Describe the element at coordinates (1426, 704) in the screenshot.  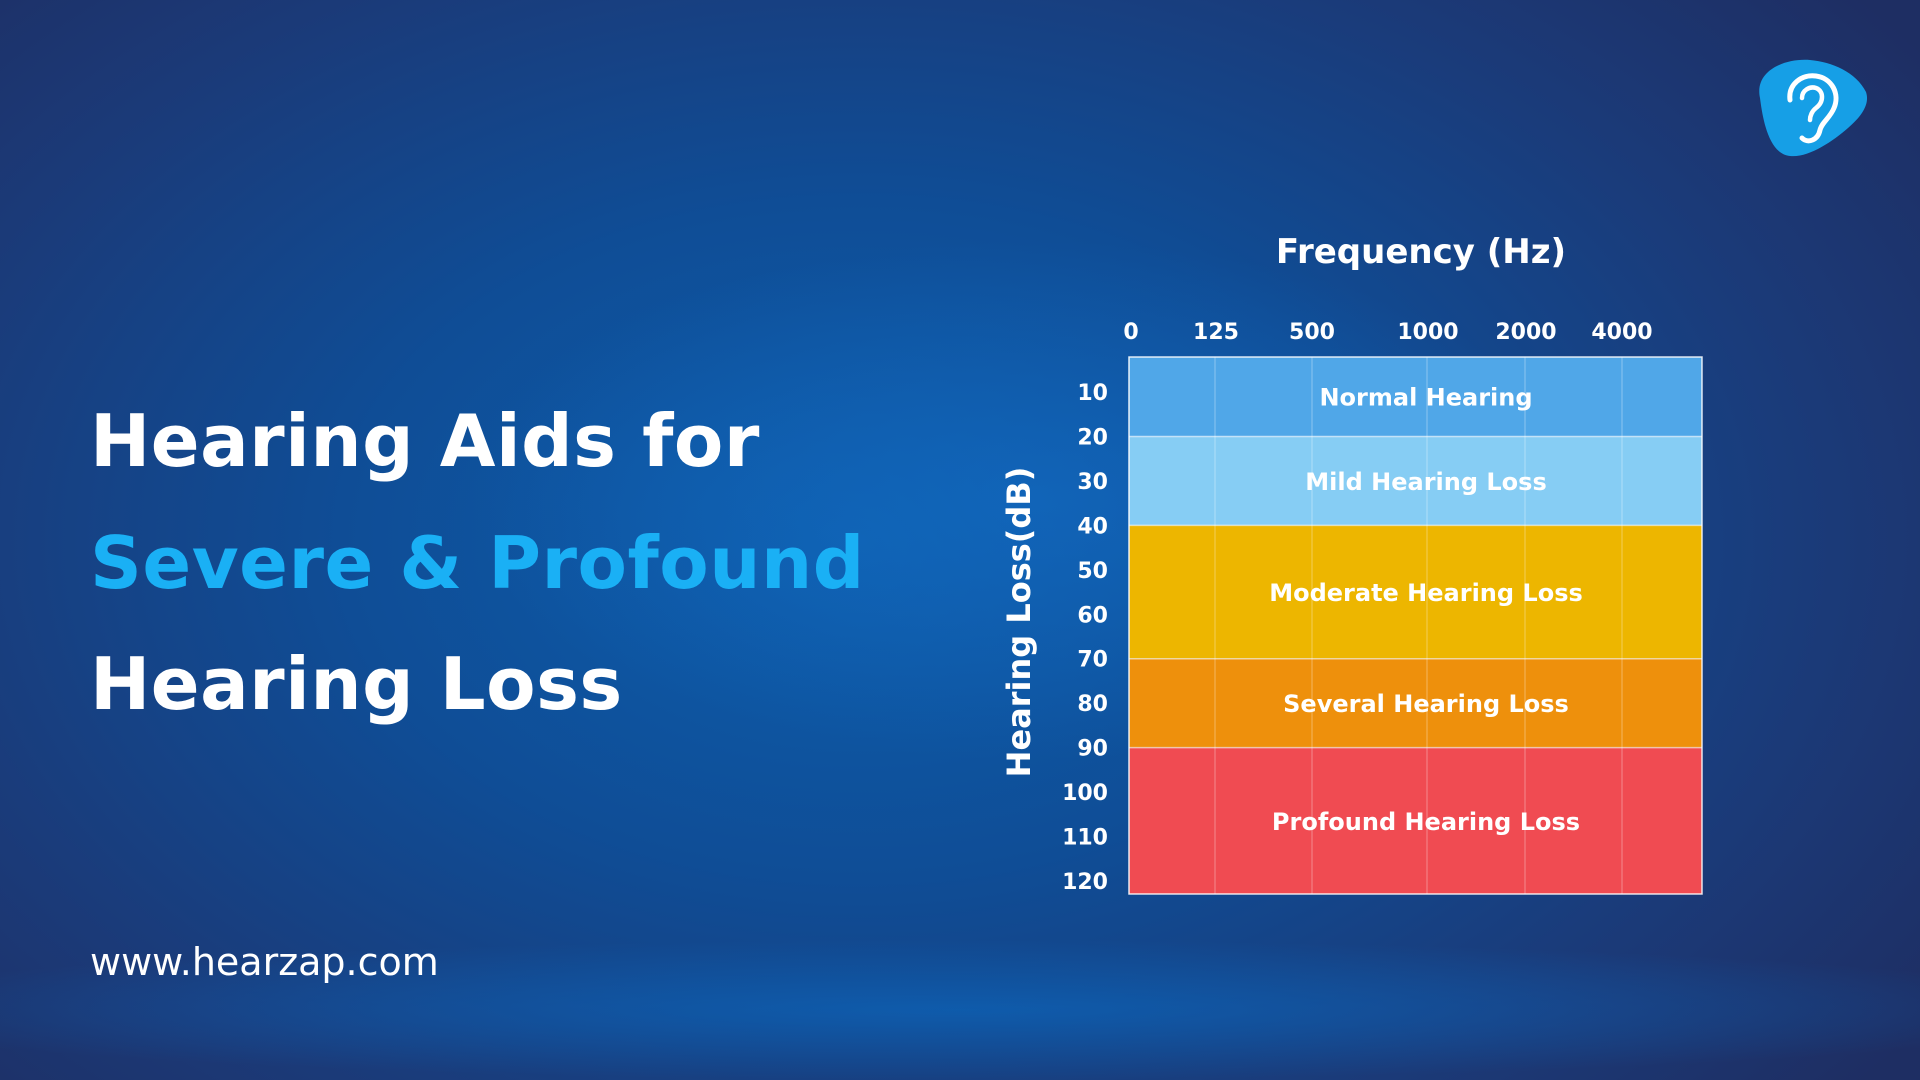
I see `band-label: Several Hearing Loss` at that location.